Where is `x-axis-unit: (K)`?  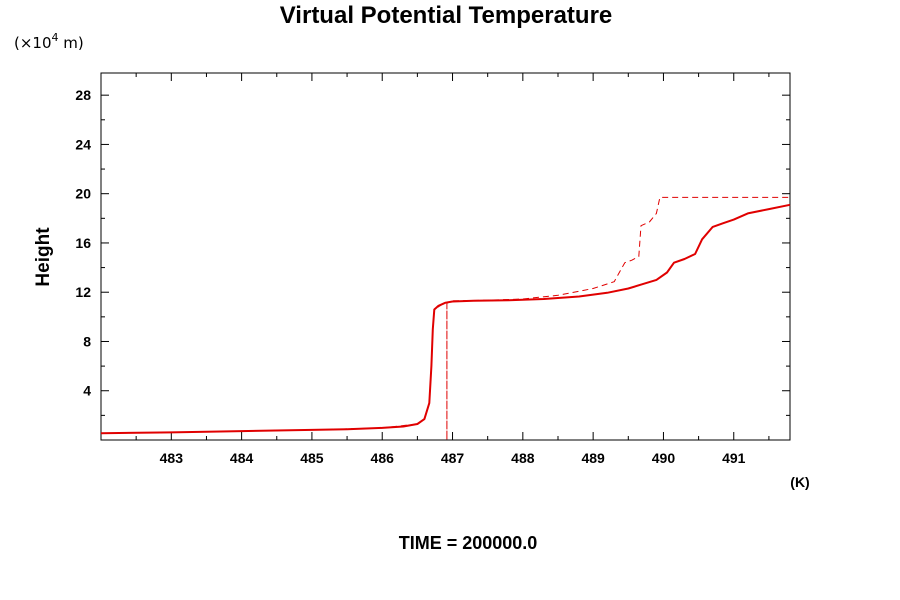
x-axis-unit: (K) is located at coordinates (799, 482).